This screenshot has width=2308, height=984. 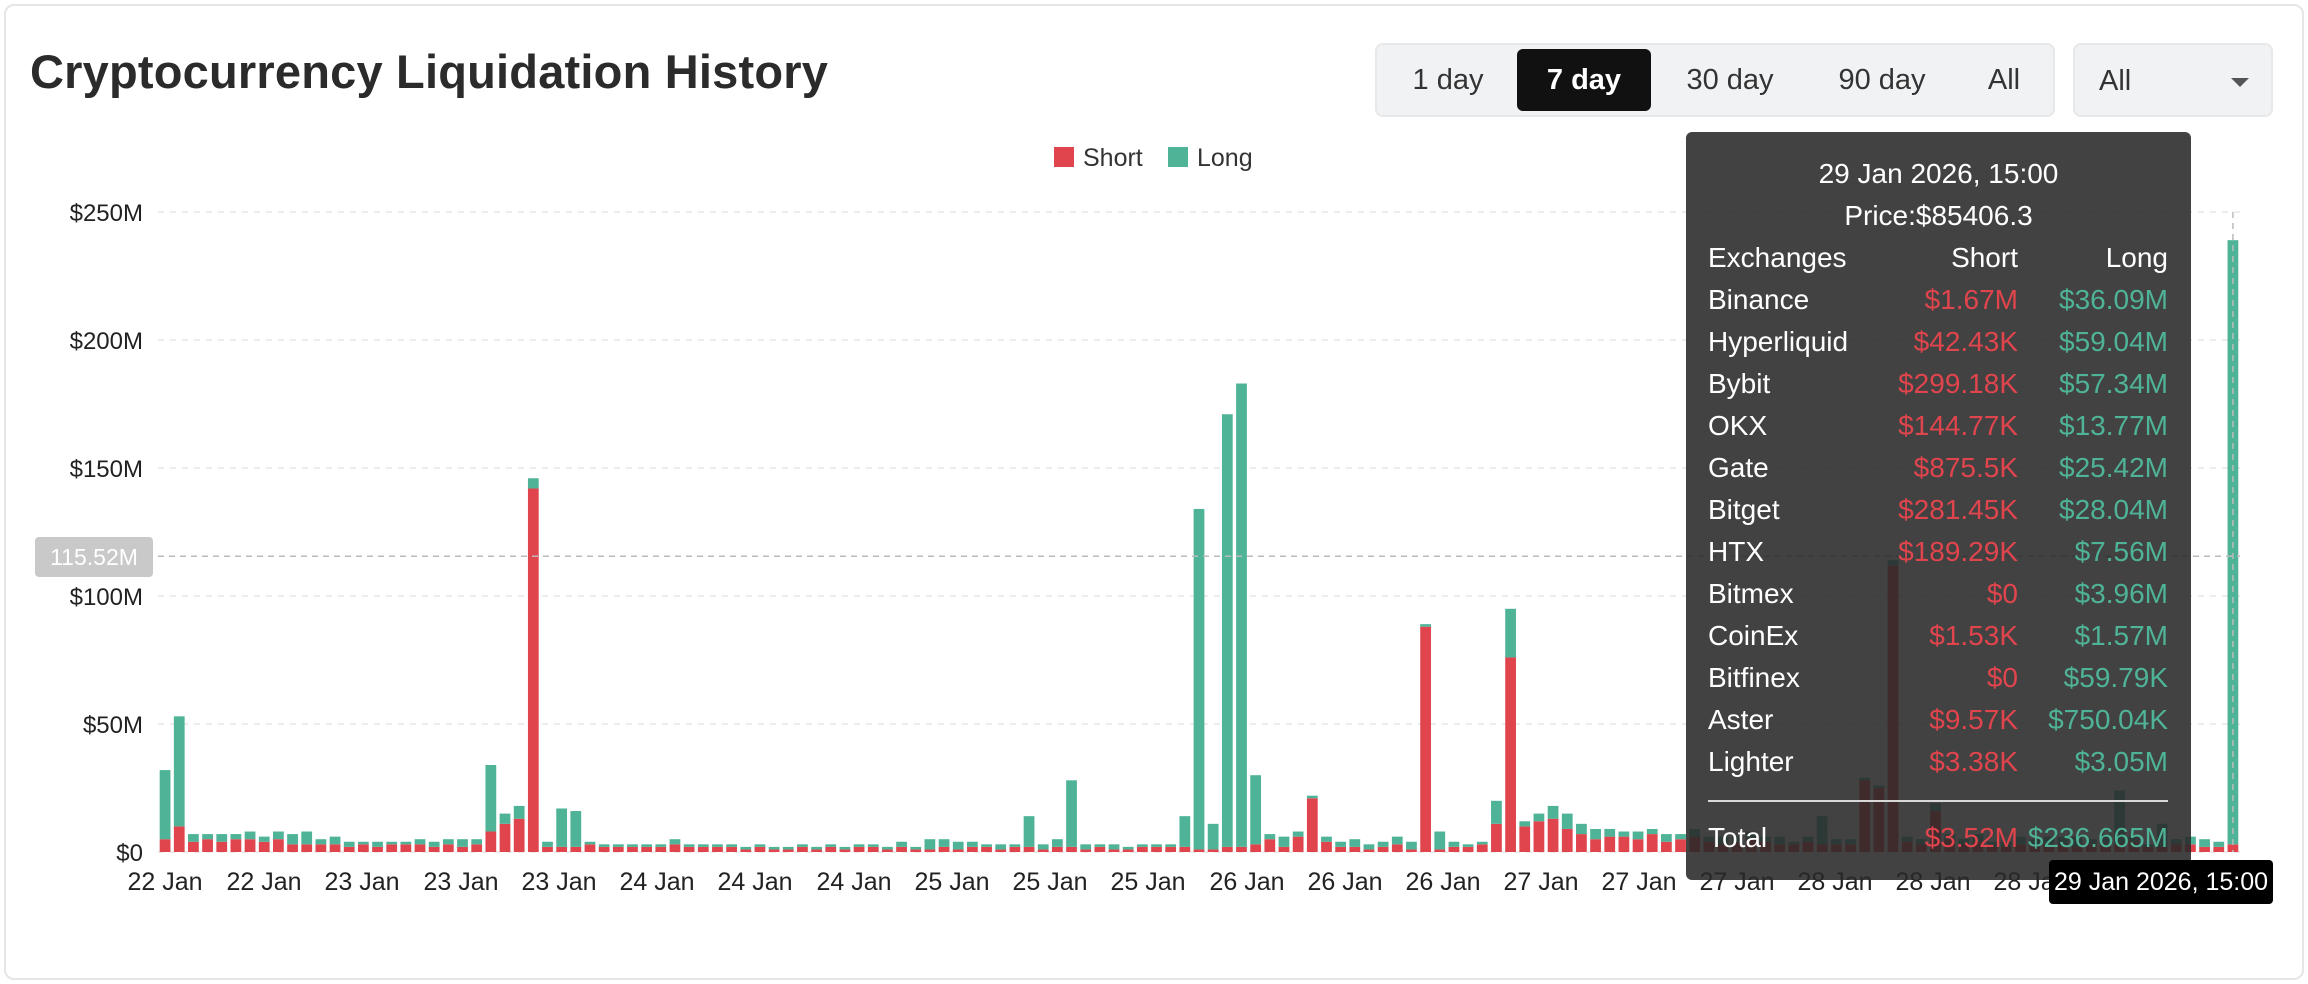 What do you see at coordinates (94, 557) in the screenshot?
I see `crosshair-y-label: 115.52M` at bounding box center [94, 557].